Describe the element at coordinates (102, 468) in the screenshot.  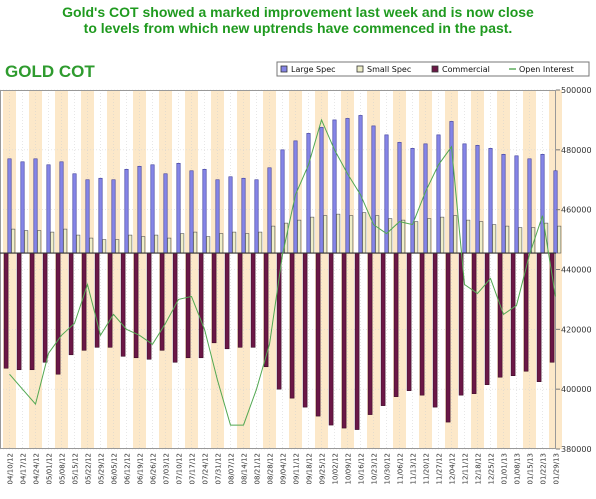
I see `x-tick-label: 05/29/12` at that location.